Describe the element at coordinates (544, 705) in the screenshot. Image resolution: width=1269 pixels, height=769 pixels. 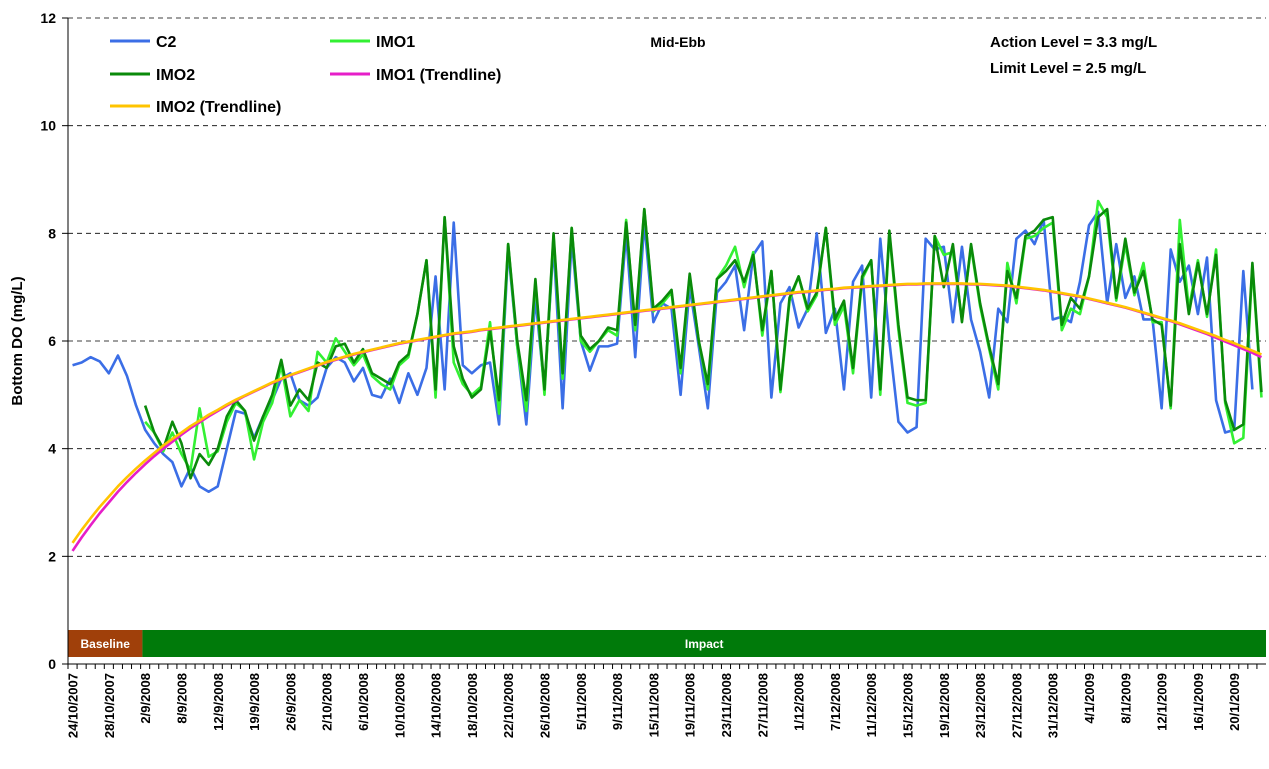
I see `x-tick-label: 26/10/2008` at that location.